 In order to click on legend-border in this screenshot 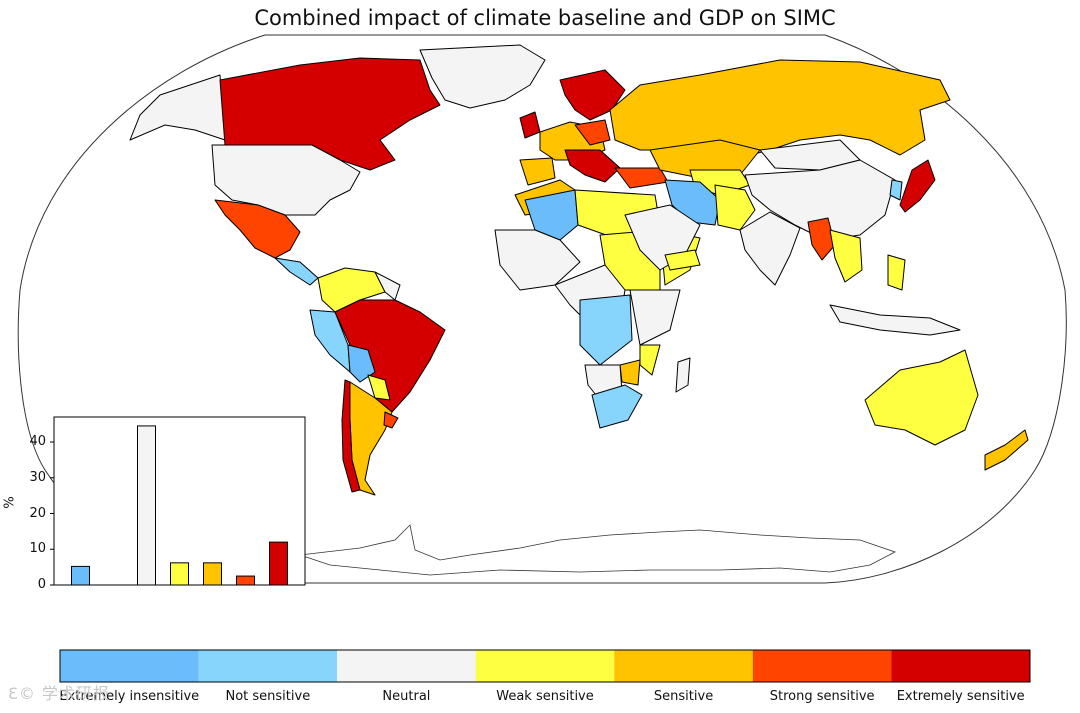, I will do `click(545, 666)`.